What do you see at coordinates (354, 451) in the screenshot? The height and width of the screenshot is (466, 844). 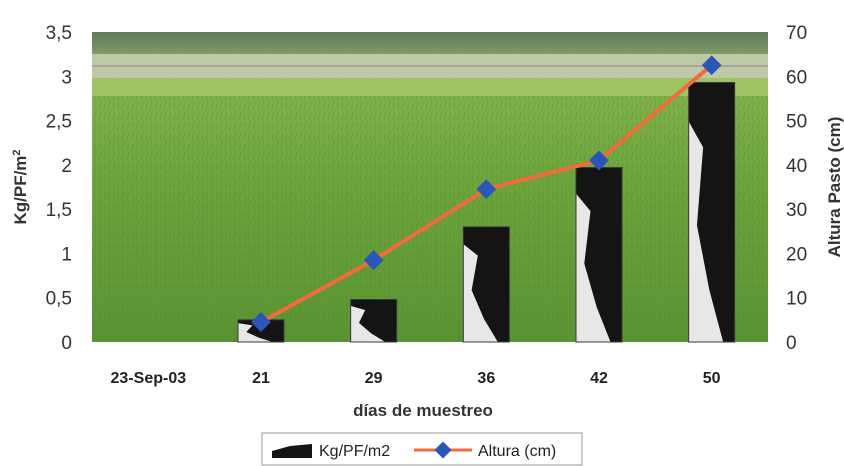 I see `legend-label-bars: Kg/PF/m2` at bounding box center [354, 451].